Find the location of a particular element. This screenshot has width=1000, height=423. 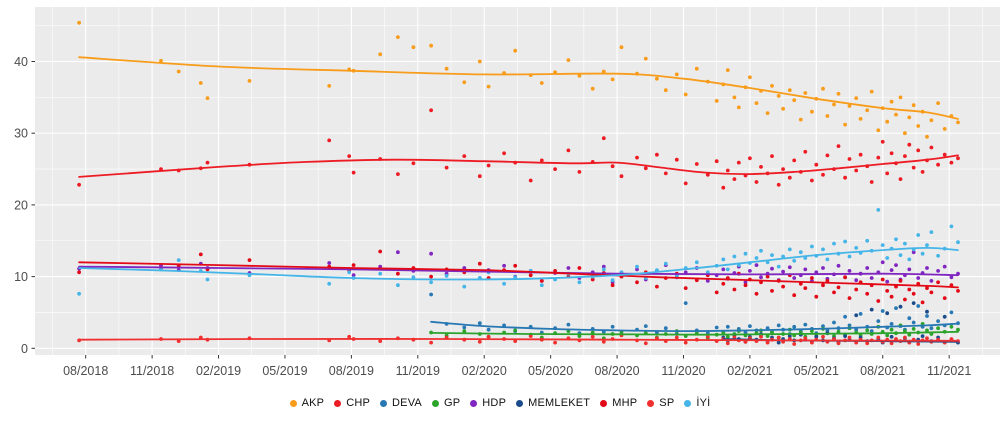

x-tick-label: 11/2021 is located at coordinates (949, 371).